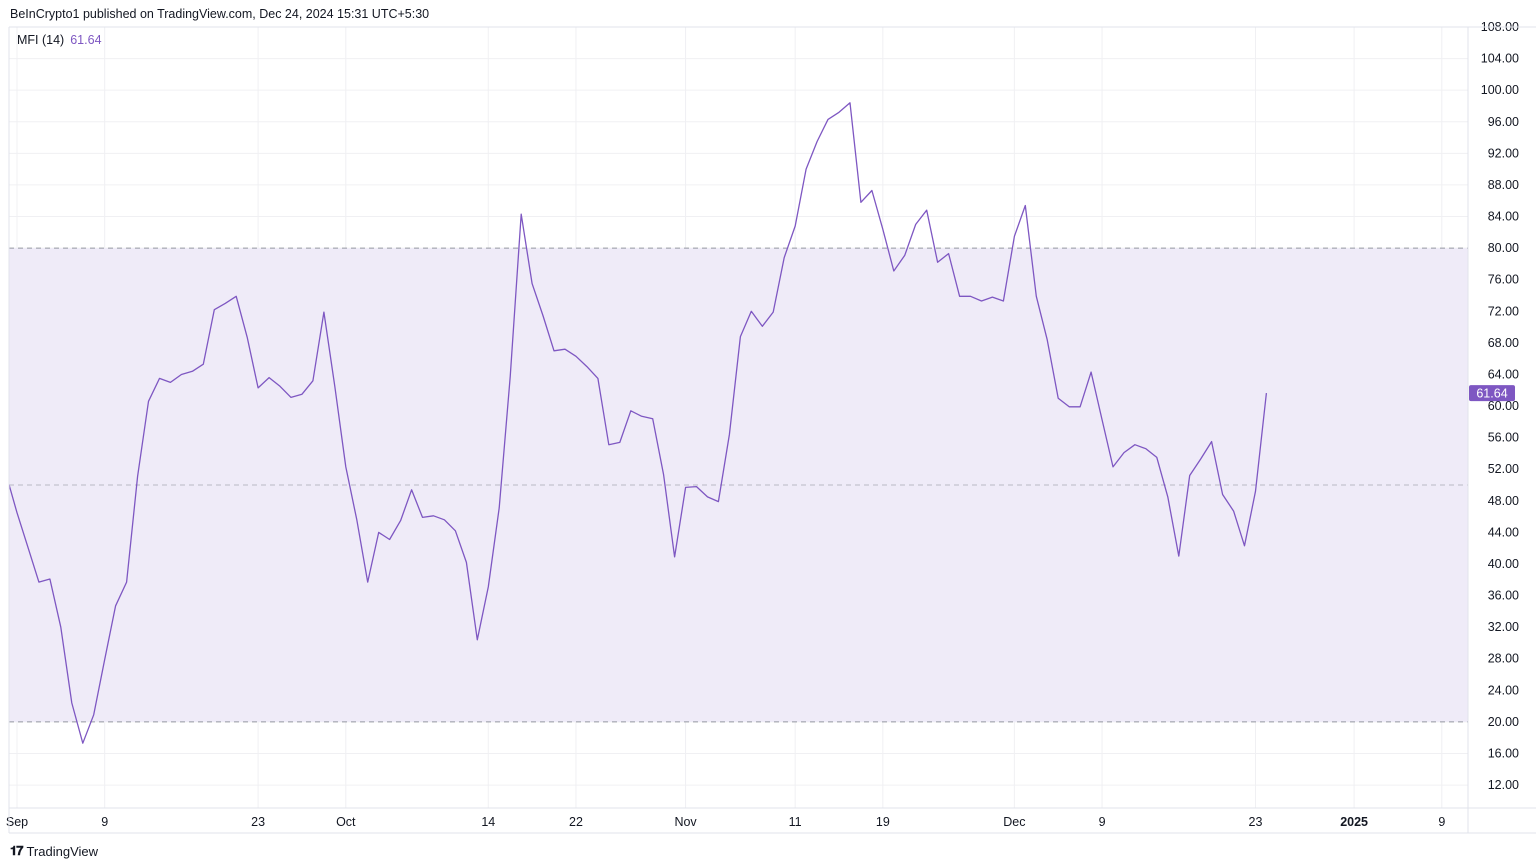  What do you see at coordinates (1503, 785) in the screenshot?
I see `y-tick-label: 12.00` at bounding box center [1503, 785].